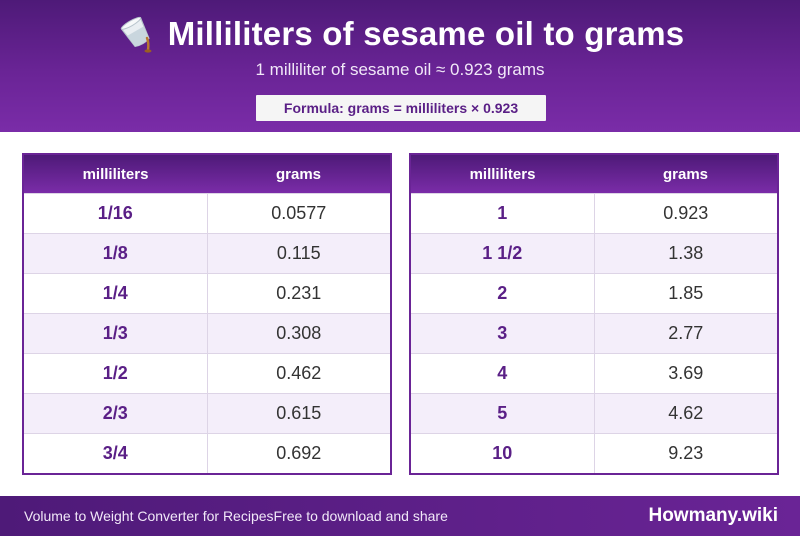 This screenshot has width=800, height=536. Describe the element at coordinates (136, 34) in the screenshot. I see `oil-cup-pouring-icon` at that location.